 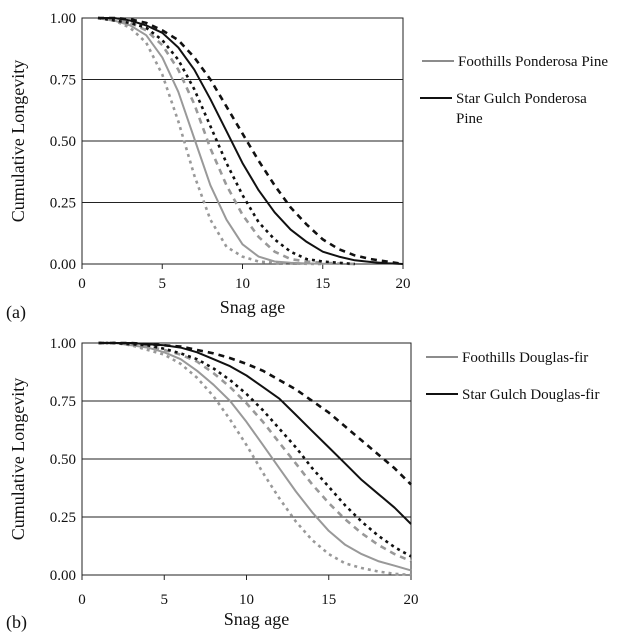 What do you see at coordinates (16, 622) in the screenshot?
I see `panel-label: (b)` at bounding box center [16, 622].